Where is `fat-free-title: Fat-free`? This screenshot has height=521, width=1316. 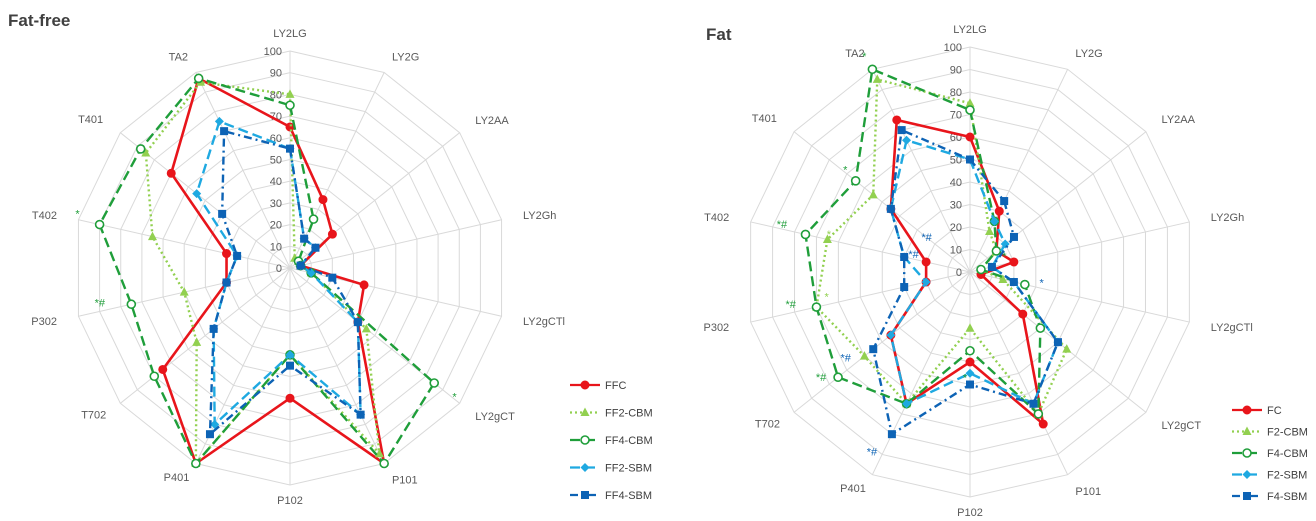 fat-free-title: Fat-free is located at coordinates (39, 20).